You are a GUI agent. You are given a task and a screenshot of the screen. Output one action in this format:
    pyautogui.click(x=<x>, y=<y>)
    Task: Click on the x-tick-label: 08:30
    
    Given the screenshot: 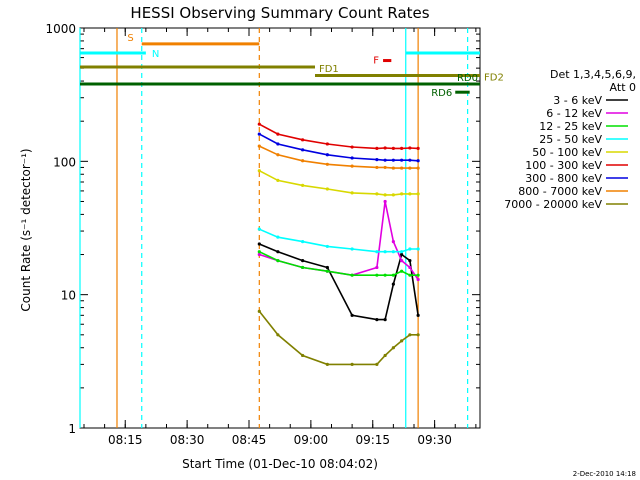 What is the action you would take?
    pyautogui.click(x=187, y=440)
    